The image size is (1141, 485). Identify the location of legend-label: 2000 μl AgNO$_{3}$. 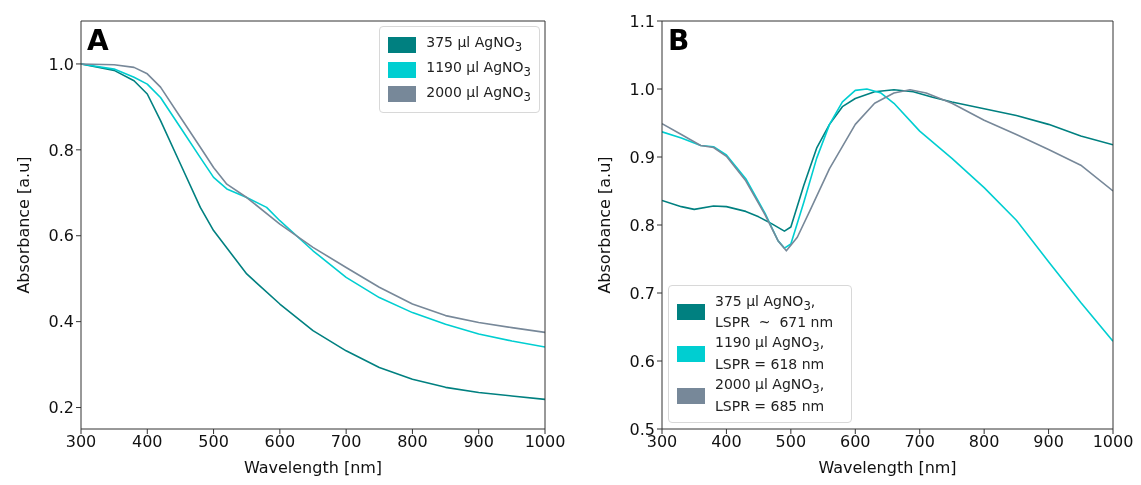
(478, 94).